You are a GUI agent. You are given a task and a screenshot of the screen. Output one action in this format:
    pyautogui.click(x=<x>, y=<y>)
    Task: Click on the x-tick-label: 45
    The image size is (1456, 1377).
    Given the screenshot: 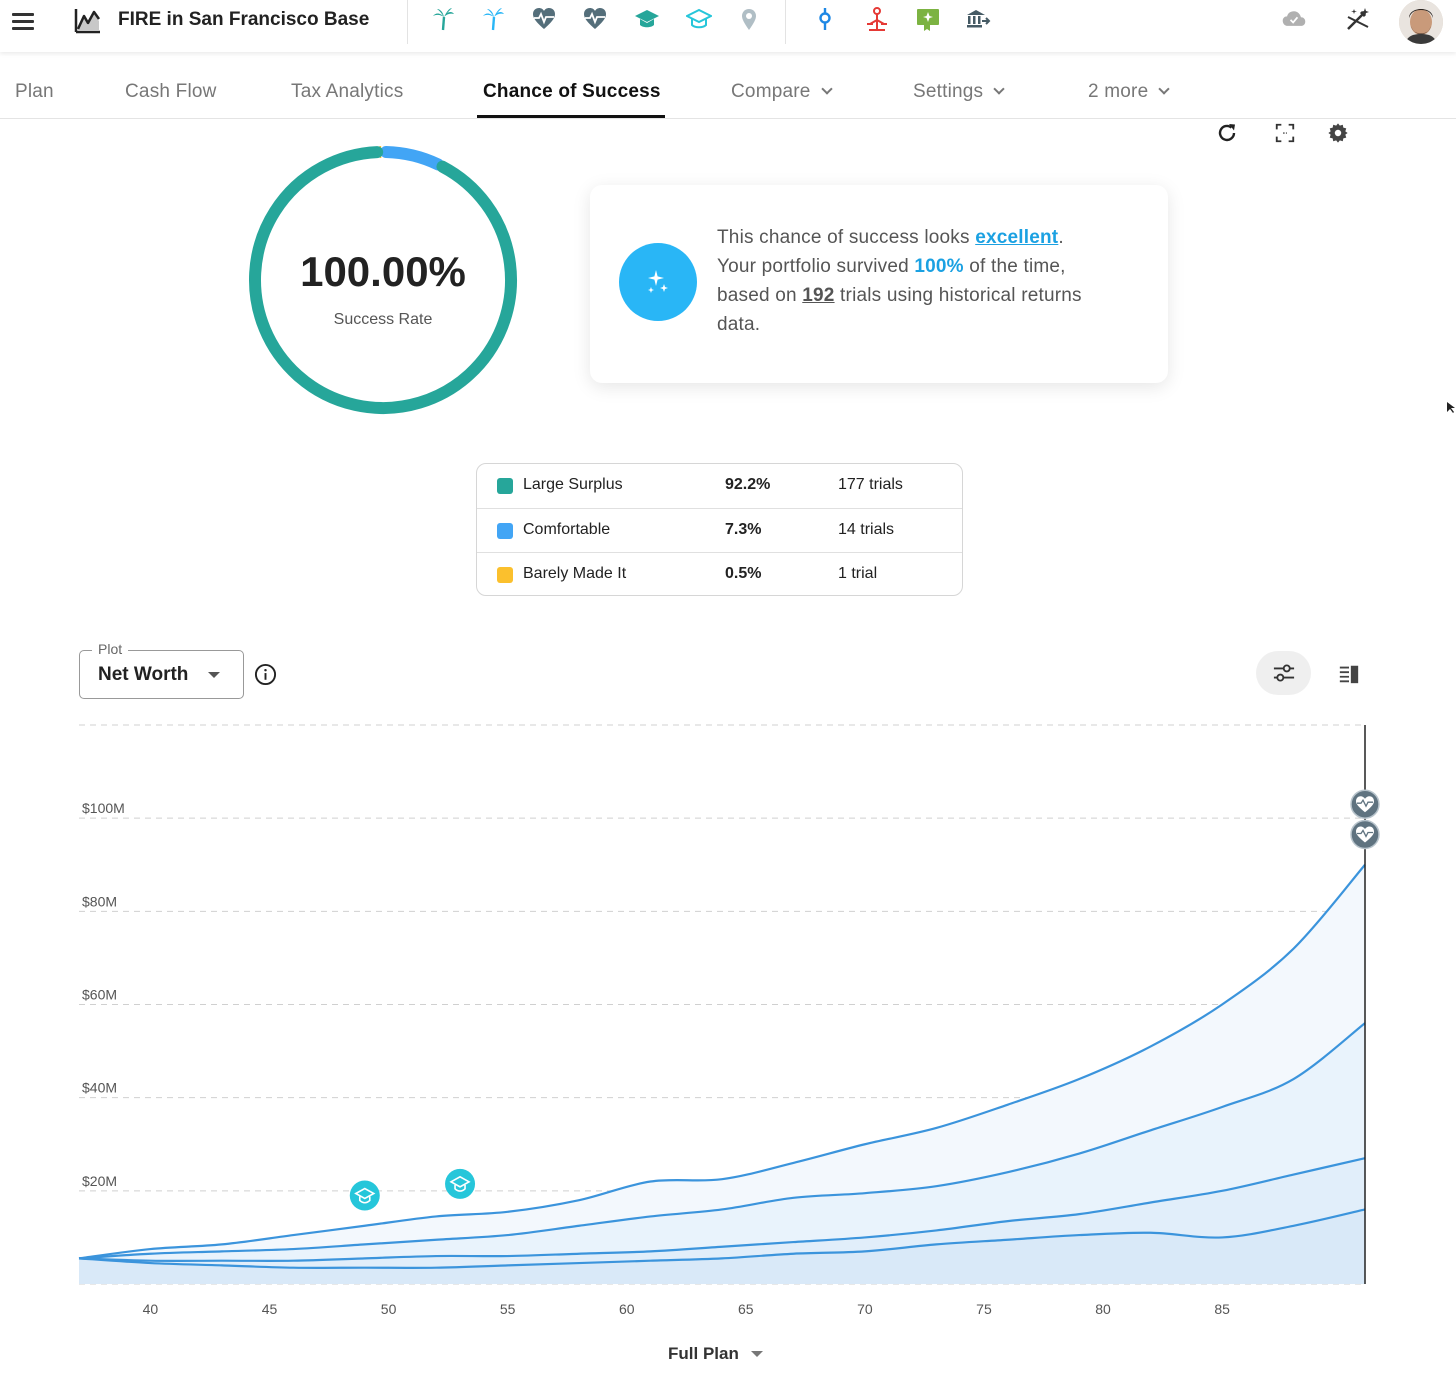 What is the action you would take?
    pyautogui.click(x=270, y=1309)
    